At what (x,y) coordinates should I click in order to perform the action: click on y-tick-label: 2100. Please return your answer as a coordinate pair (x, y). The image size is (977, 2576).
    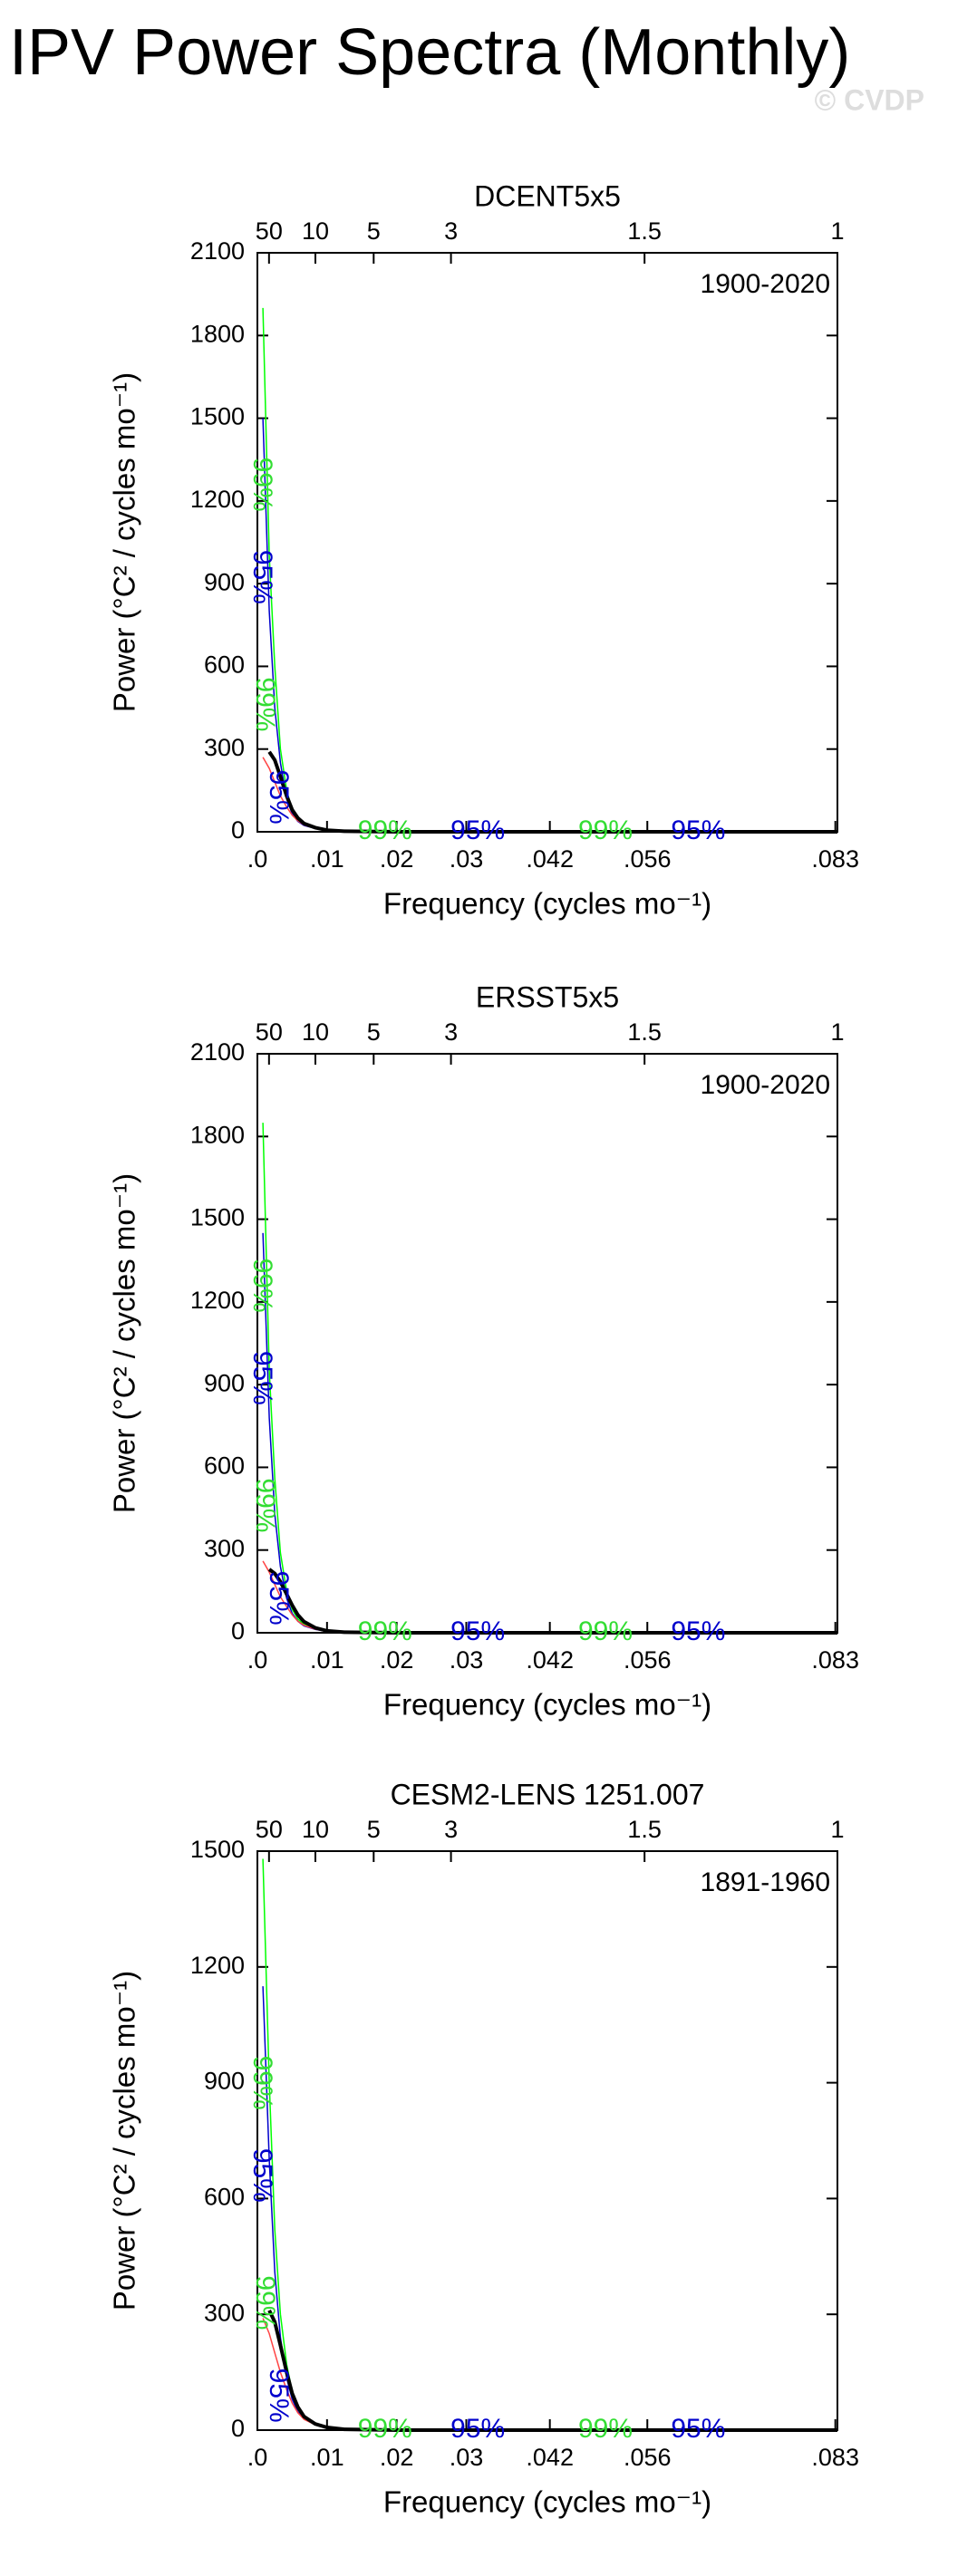
    Looking at the image, I should click on (217, 251).